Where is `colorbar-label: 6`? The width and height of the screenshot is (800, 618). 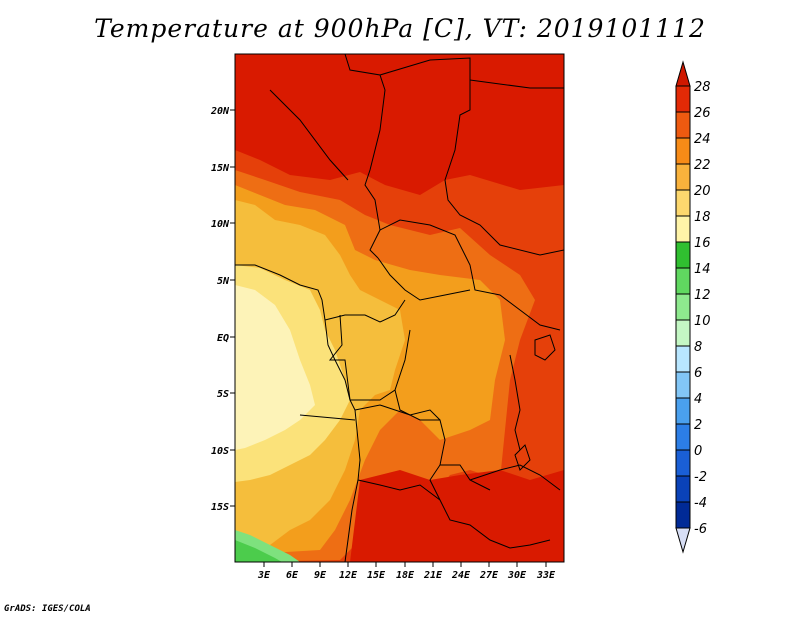 colorbar-label: 6 is located at coordinates (698, 373).